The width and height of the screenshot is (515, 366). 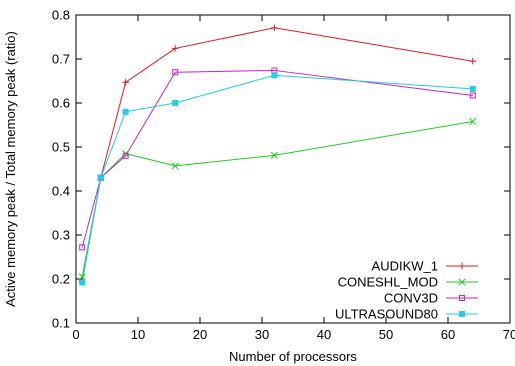 I want to click on x-axis-label: Number of processors, so click(x=293, y=356).